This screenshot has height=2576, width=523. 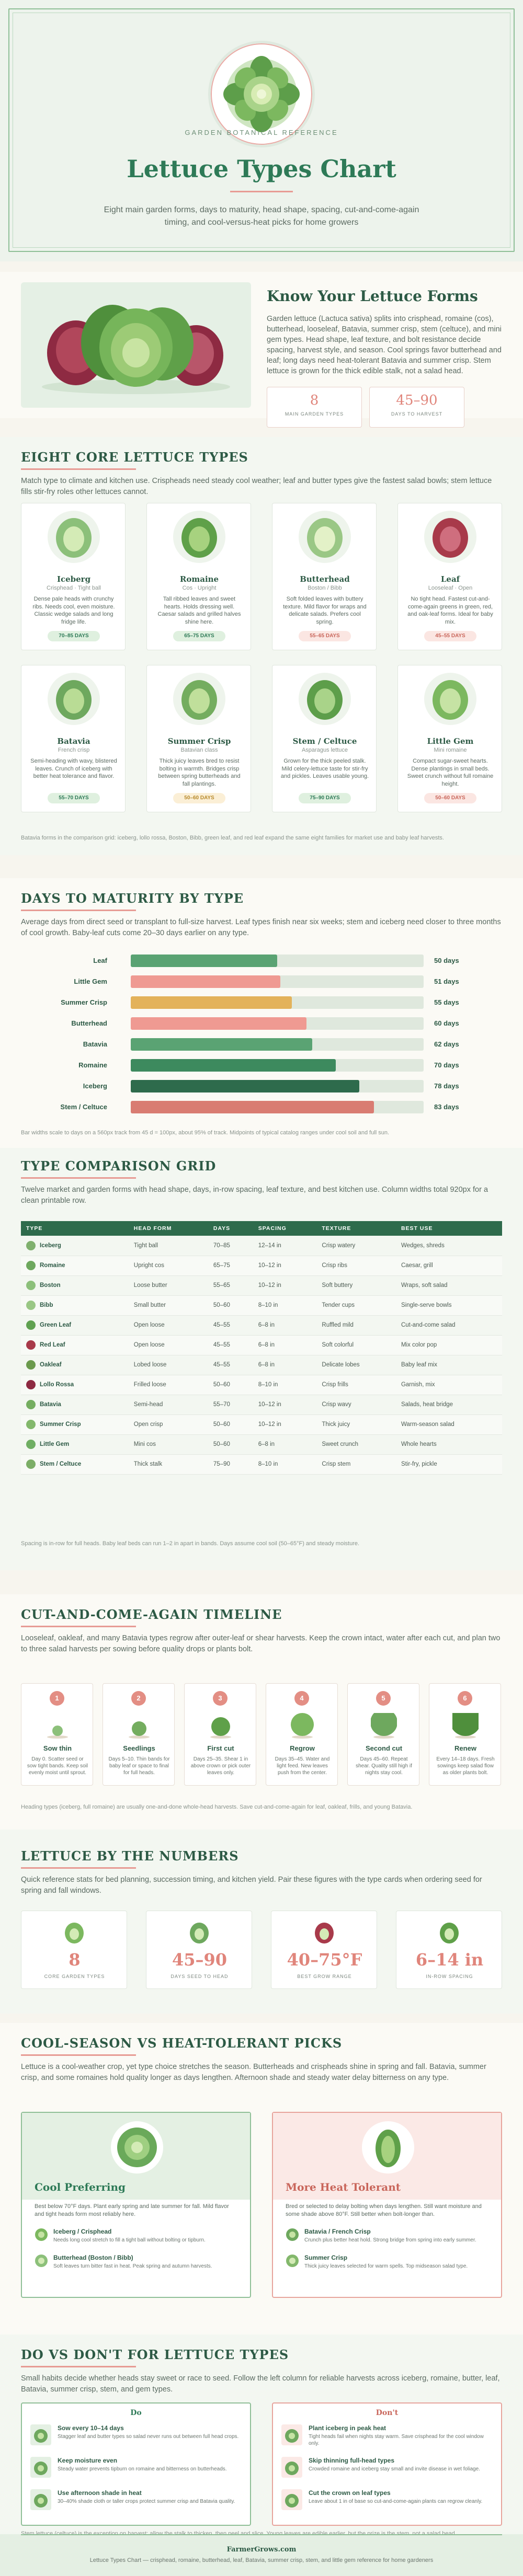 What do you see at coordinates (285, 1464) in the screenshot?
I see `table-cell: 8–10 in` at bounding box center [285, 1464].